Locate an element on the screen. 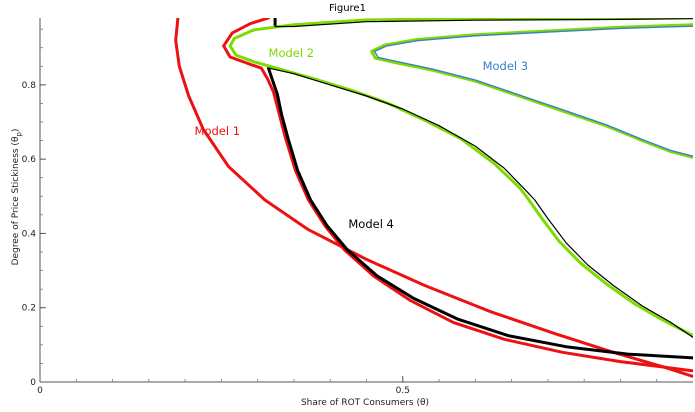 This screenshot has width=695, height=412. y-axis-label-main: Degree of Price Stickiness (θ is located at coordinates (16, 200).